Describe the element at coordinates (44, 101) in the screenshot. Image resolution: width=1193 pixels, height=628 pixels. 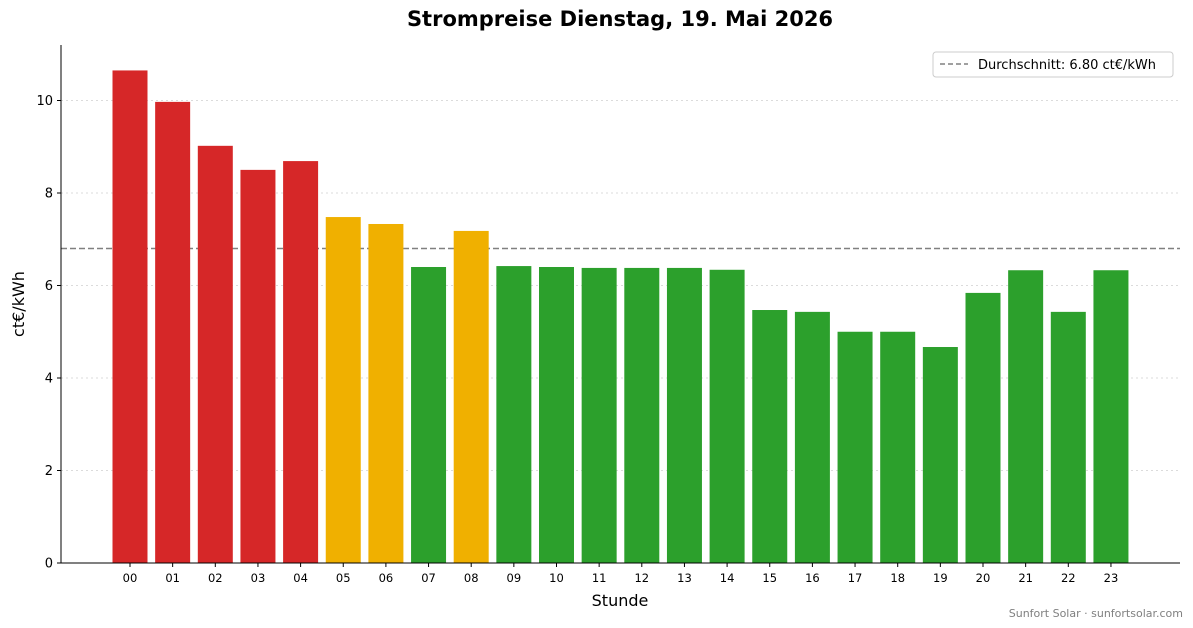
I see `y-tick-label: 10` at that location.